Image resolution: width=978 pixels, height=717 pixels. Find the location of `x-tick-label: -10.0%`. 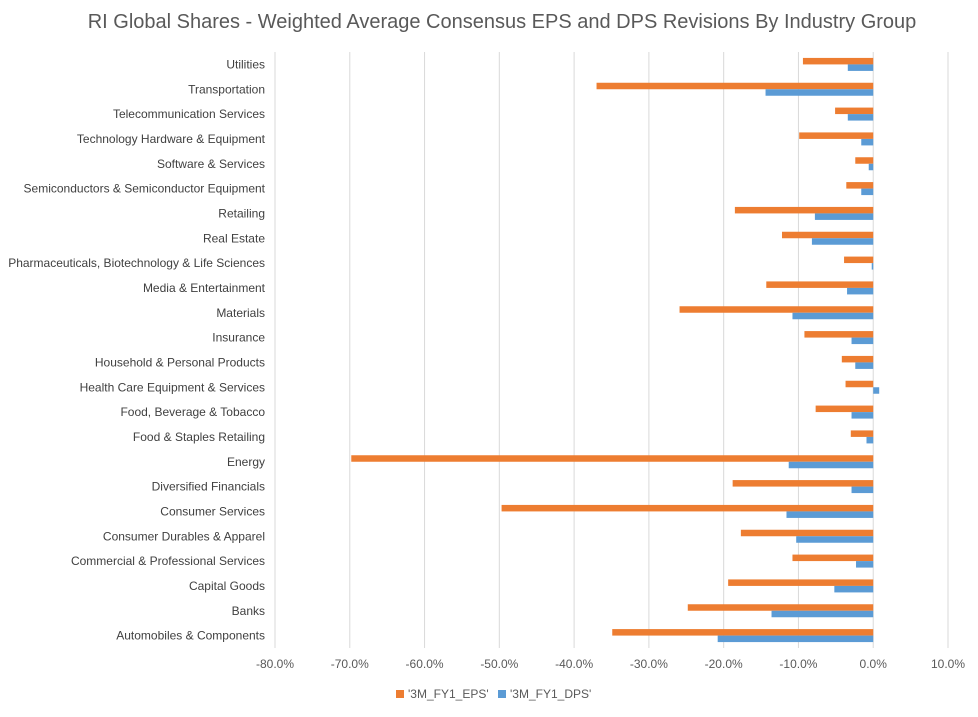

x-tick-label: -10.0% is located at coordinates (798, 664).